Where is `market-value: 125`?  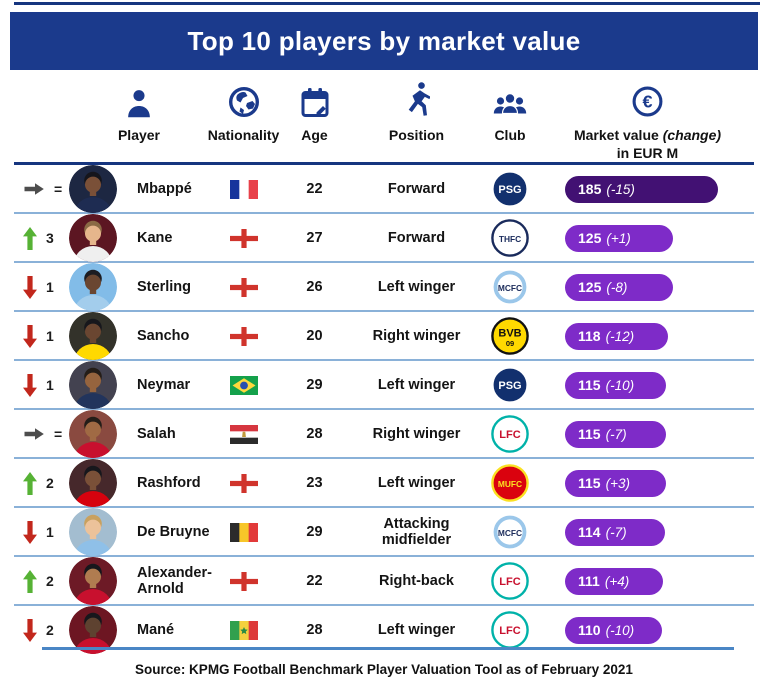
market-value: 125 is located at coordinates (590, 238).